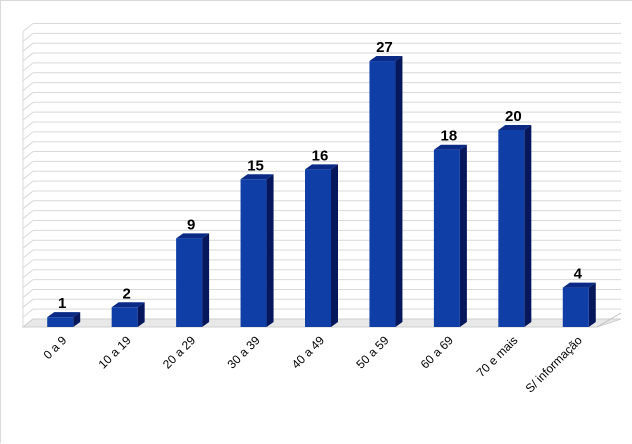  I want to click on category-tick-label: 40 a 49, so click(308, 352).